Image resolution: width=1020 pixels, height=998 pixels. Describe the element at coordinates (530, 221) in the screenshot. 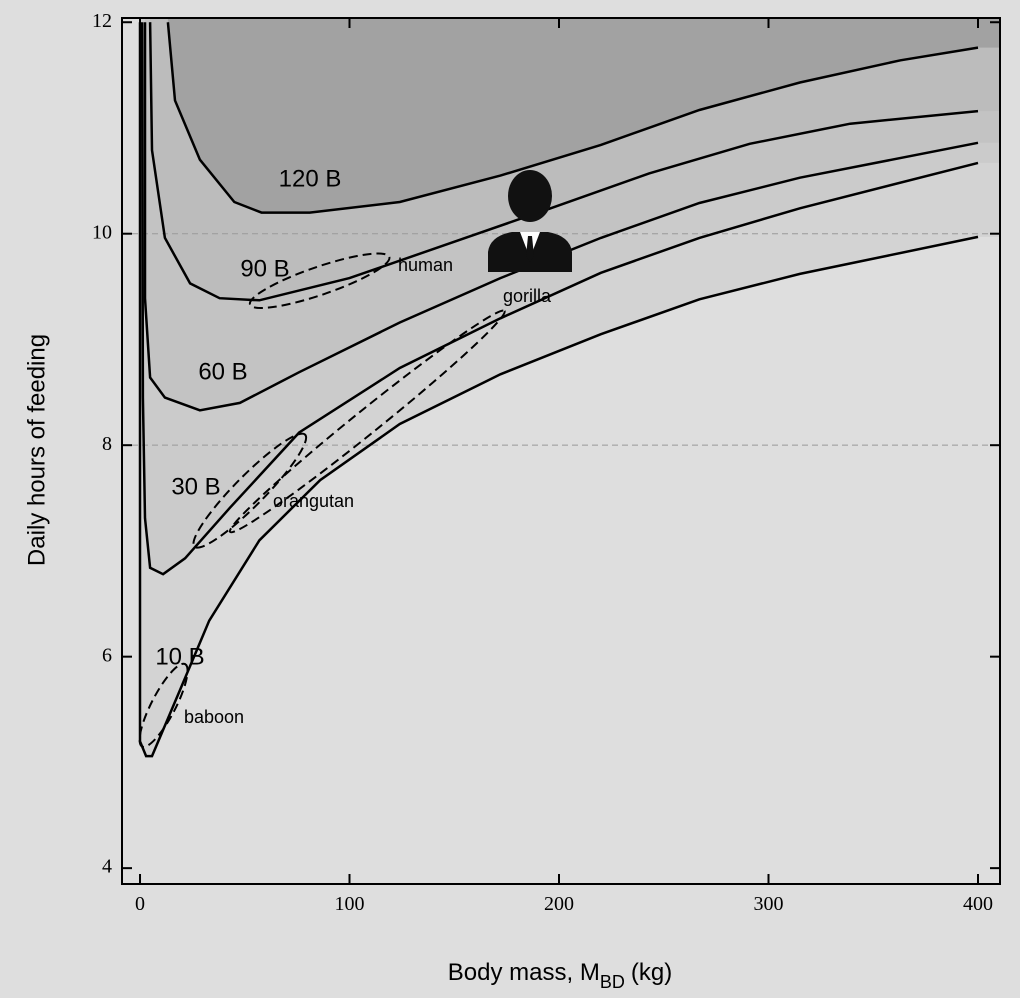

I see `person-icon` at that location.